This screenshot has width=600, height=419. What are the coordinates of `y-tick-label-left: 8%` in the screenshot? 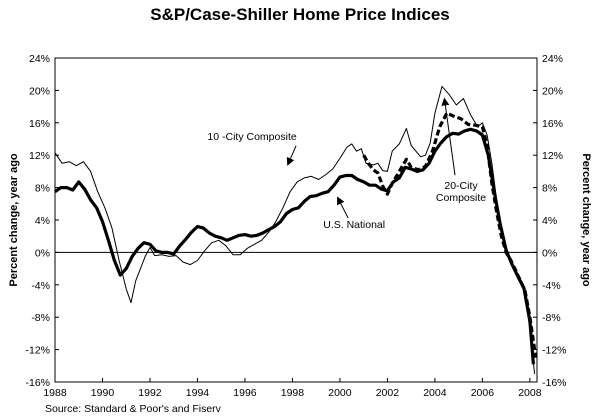 It's located at (42, 189).